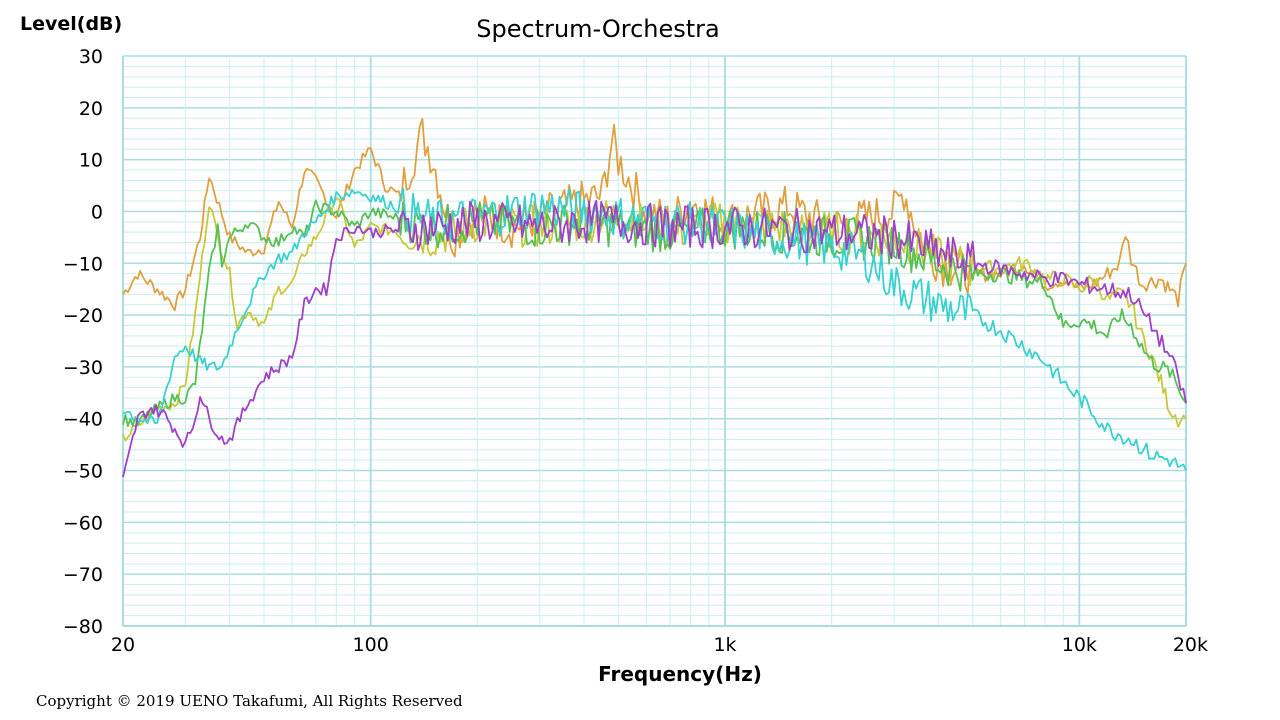 This screenshot has height=720, width=1280. Describe the element at coordinates (83, 627) in the screenshot. I see `y-tick-label: −80` at that location.